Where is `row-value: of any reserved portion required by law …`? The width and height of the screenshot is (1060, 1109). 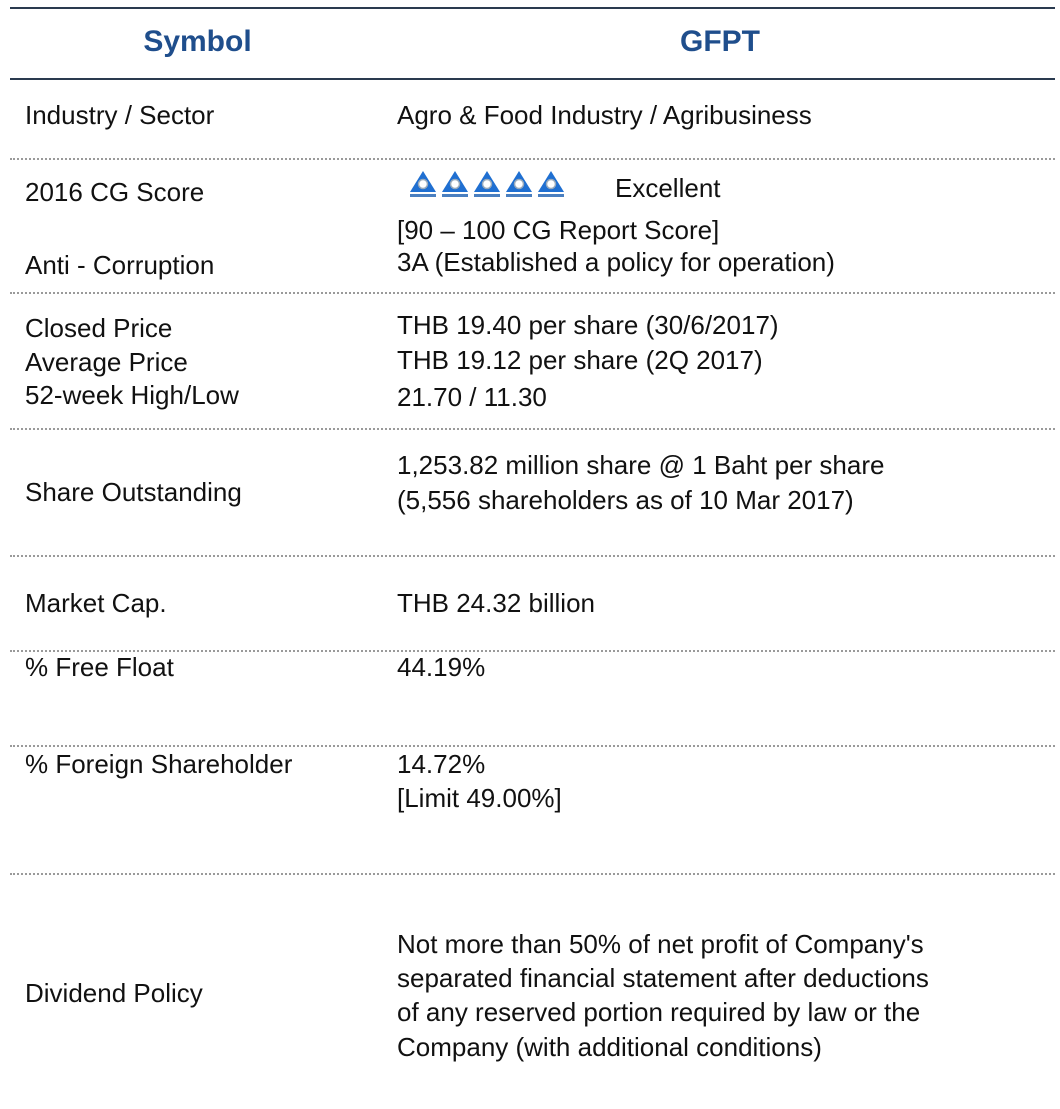
row-value: of any reserved portion required by law … is located at coordinates (659, 1012).